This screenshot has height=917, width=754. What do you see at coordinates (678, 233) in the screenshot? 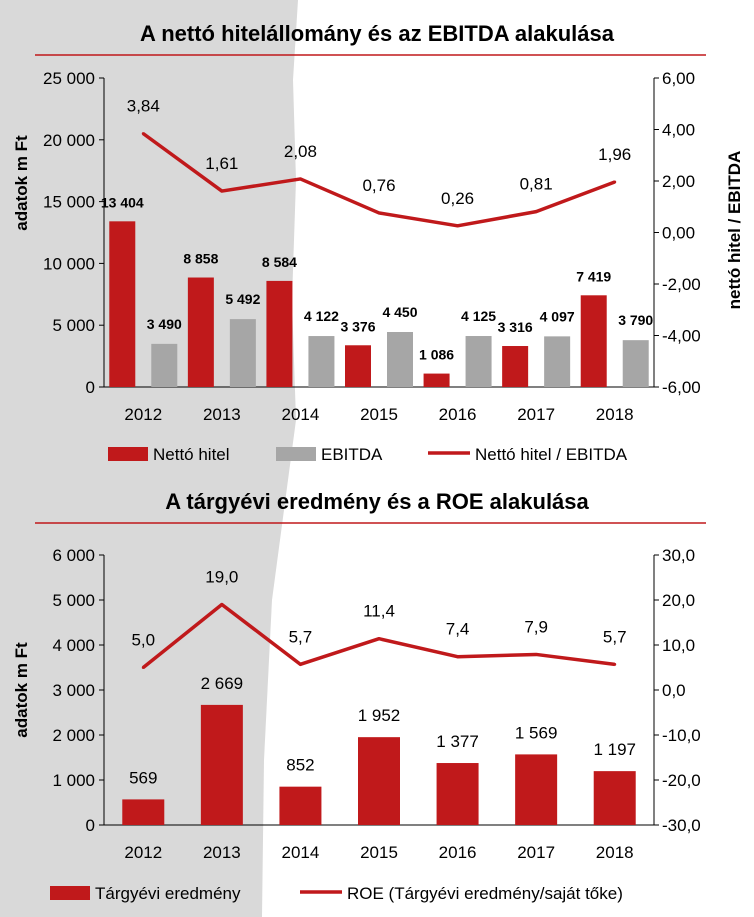
I see `y2-tick-label: 0,00` at bounding box center [678, 233].